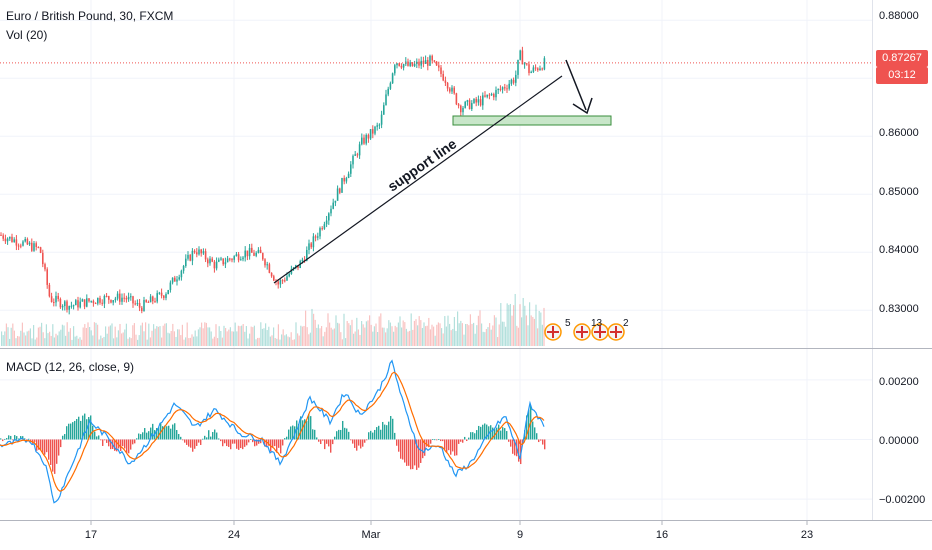  I want to click on target-zone-rectangle, so click(532, 120).